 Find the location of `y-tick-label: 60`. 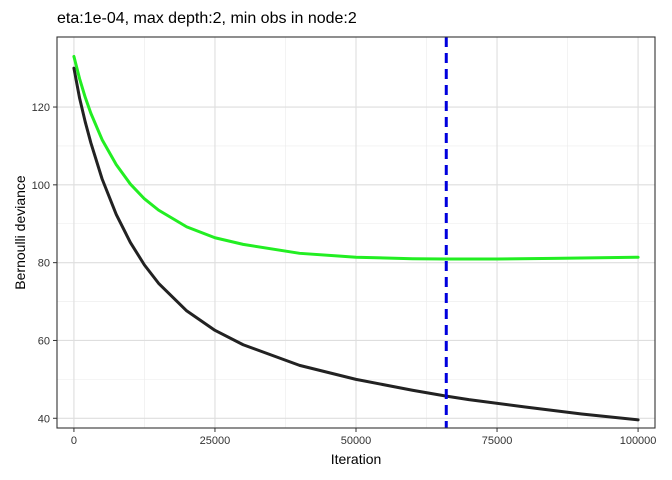

y-tick-label: 60 is located at coordinates (44, 341).